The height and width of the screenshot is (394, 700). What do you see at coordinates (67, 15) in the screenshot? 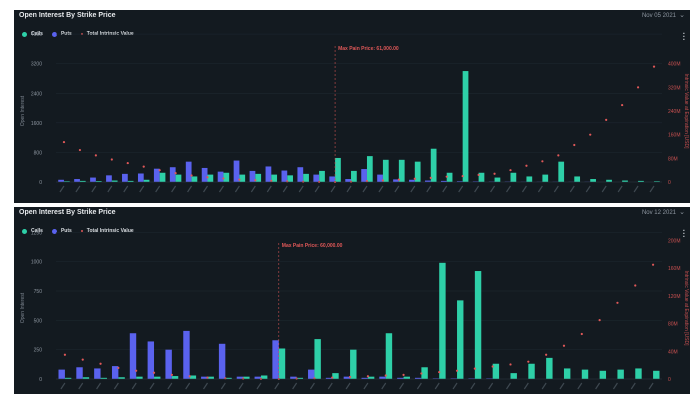
I see `chart-title: Open Interest By Strike Price` at bounding box center [67, 15].